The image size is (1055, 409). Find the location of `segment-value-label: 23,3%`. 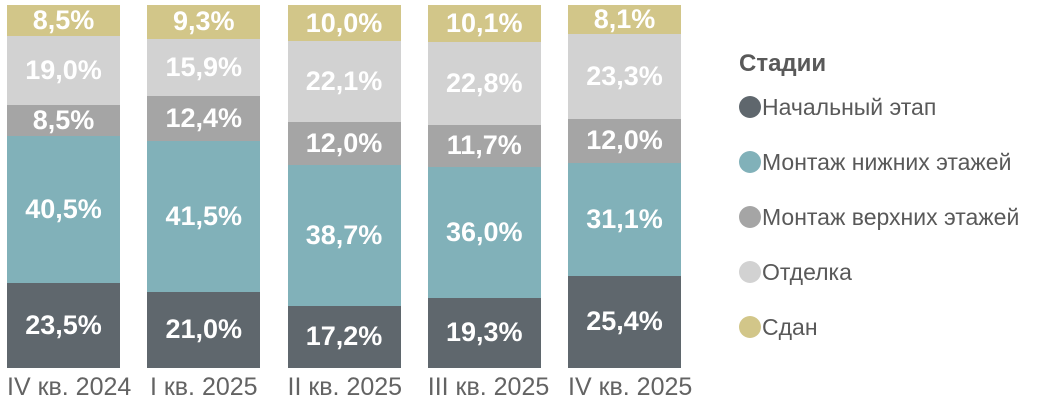

segment-value-label: 23,3% is located at coordinates (624, 76).